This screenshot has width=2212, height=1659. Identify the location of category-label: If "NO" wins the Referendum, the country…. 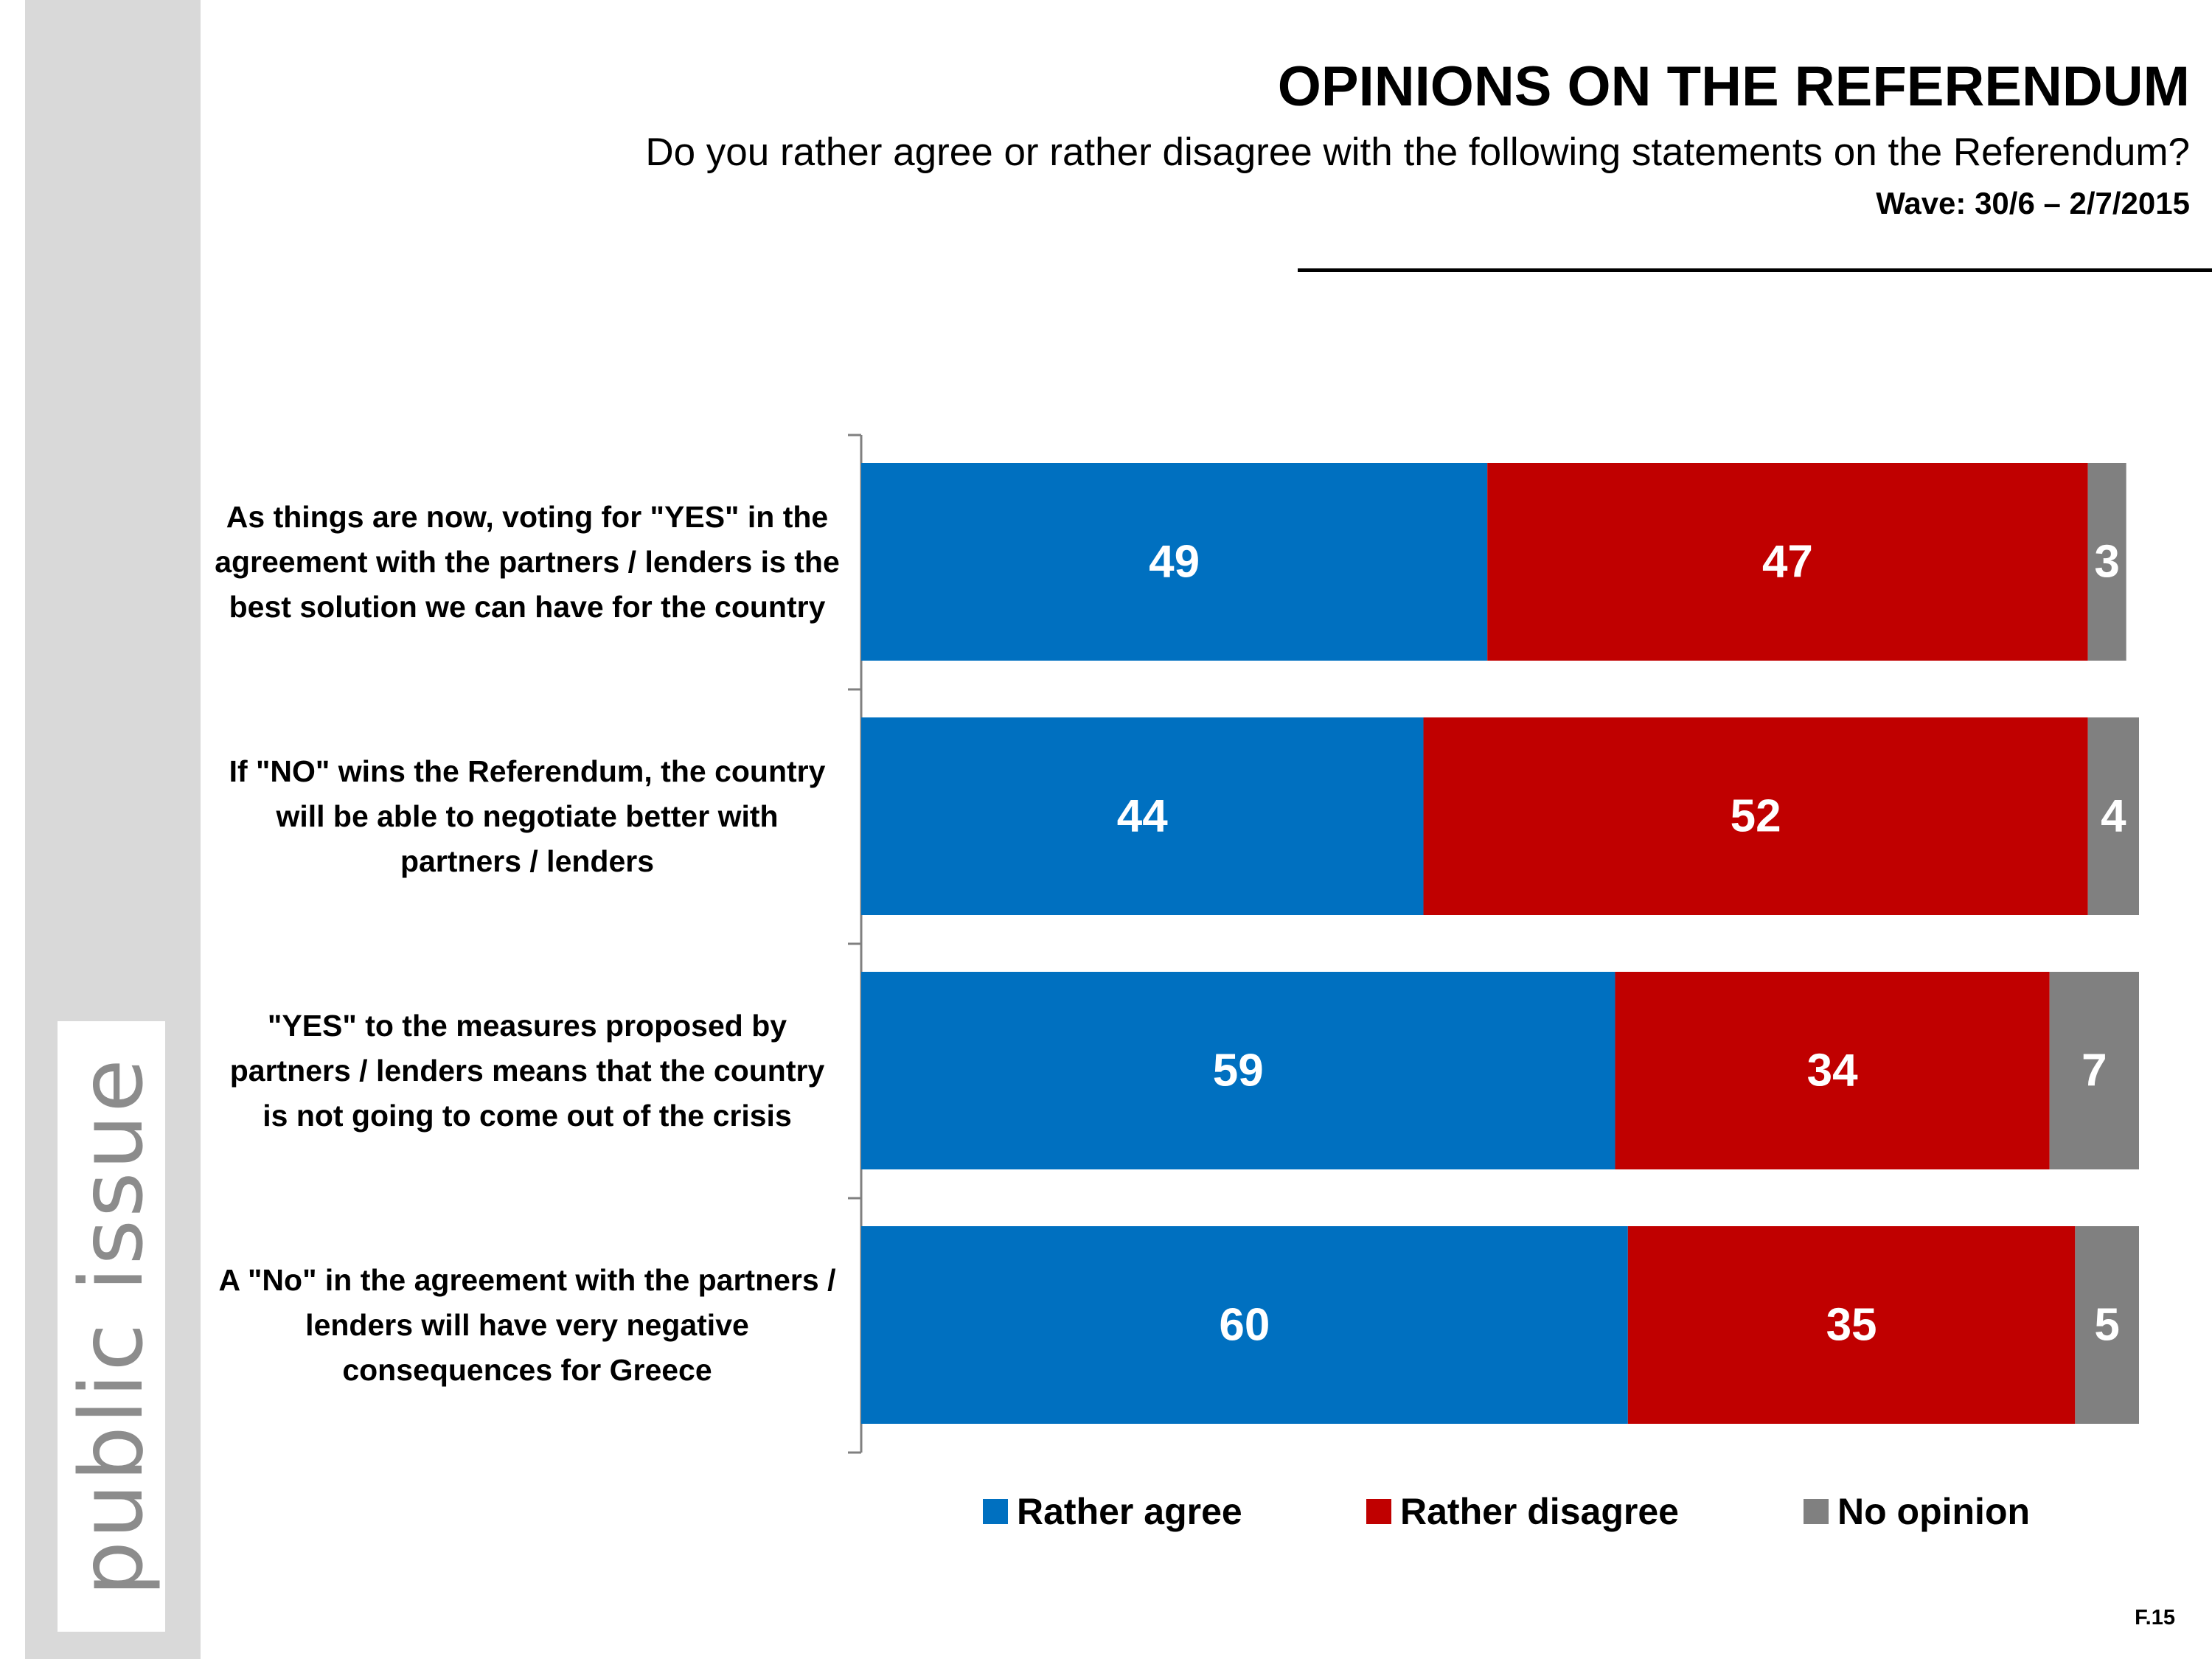
(527, 816).